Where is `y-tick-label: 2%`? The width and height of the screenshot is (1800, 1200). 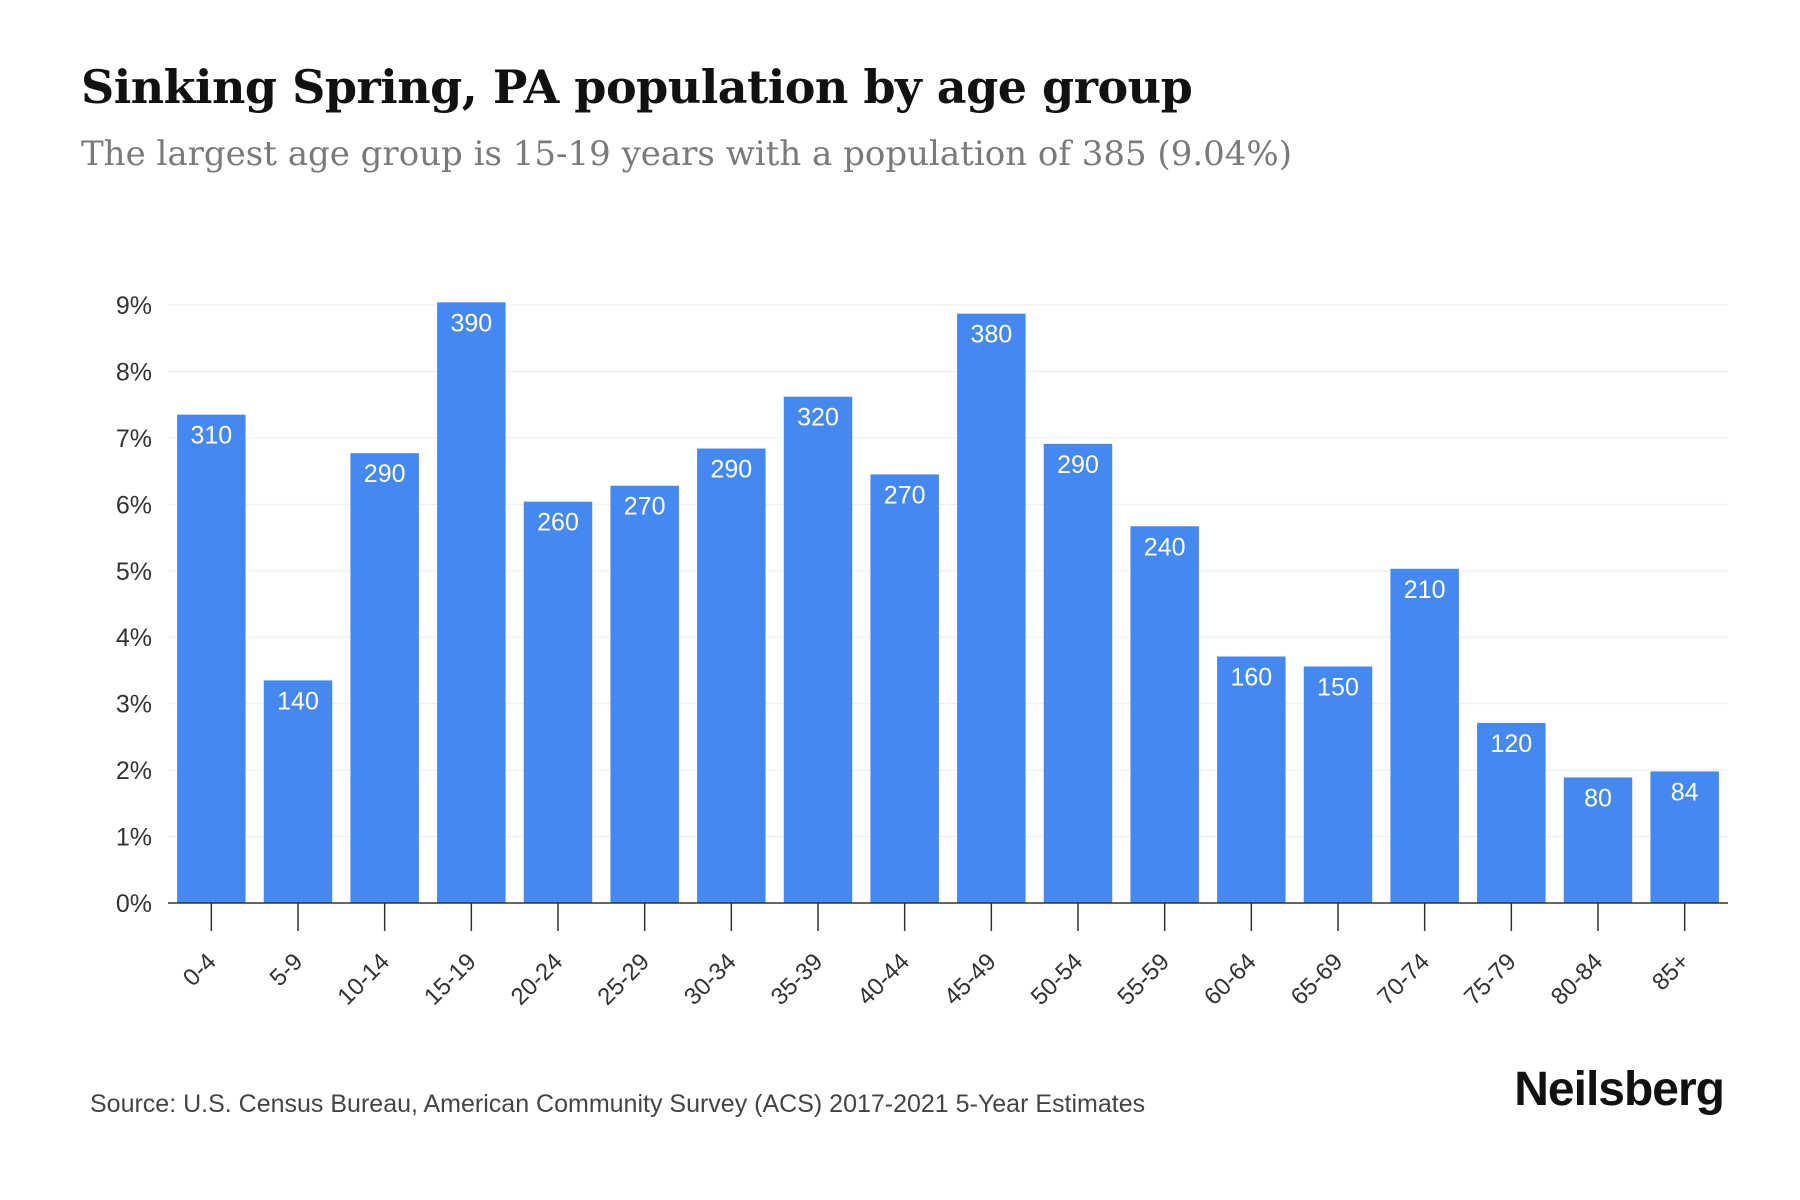 y-tick-label: 2% is located at coordinates (134, 771).